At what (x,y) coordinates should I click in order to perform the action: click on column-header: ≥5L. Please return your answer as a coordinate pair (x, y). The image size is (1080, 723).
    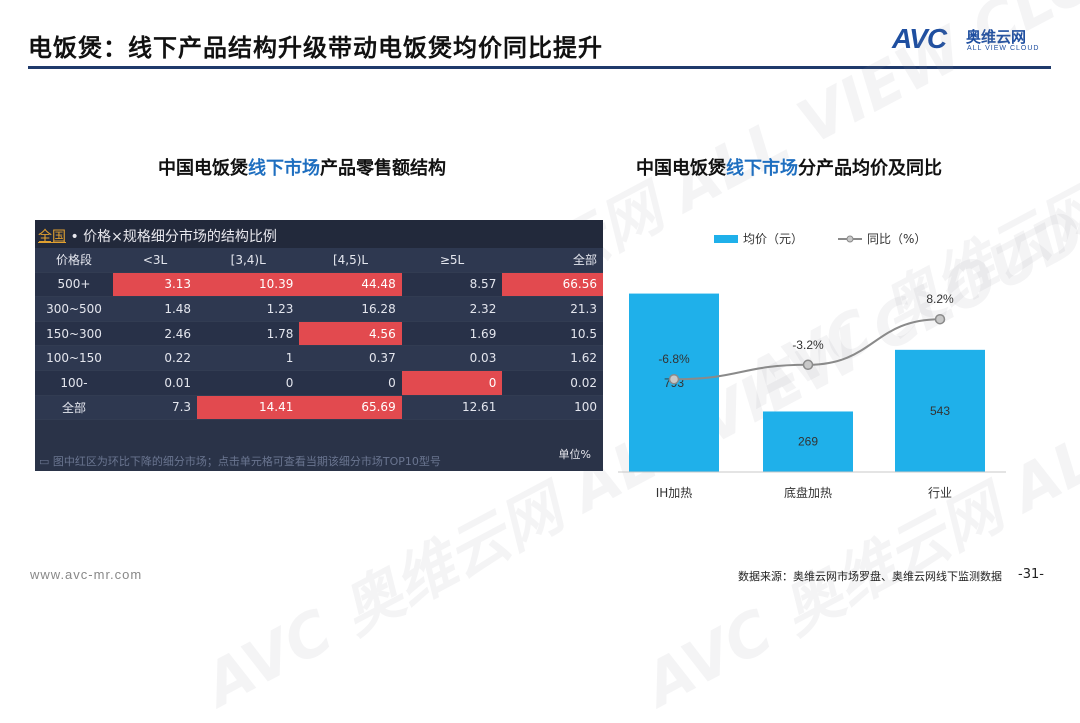
    Looking at the image, I should click on (452, 260).